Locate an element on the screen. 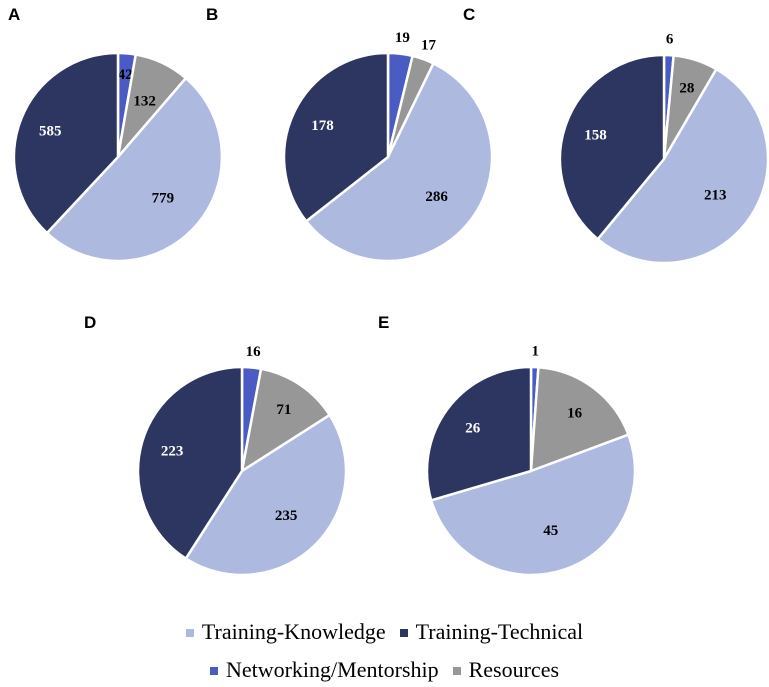 The width and height of the screenshot is (769, 687). pie-e-slice-training-knowledge is located at coordinates (533, 505).